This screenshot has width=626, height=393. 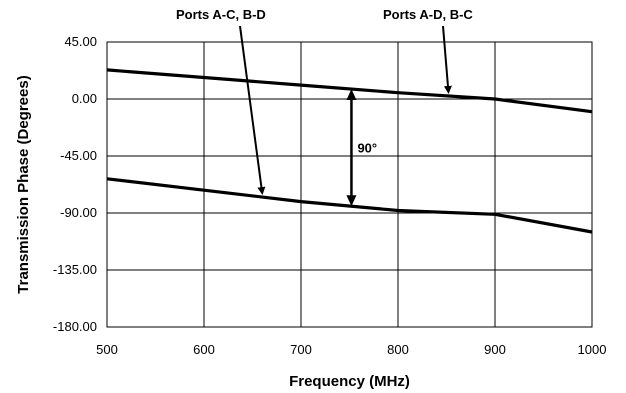 I want to click on y-tick-label: 45.00, so click(x=80, y=41).